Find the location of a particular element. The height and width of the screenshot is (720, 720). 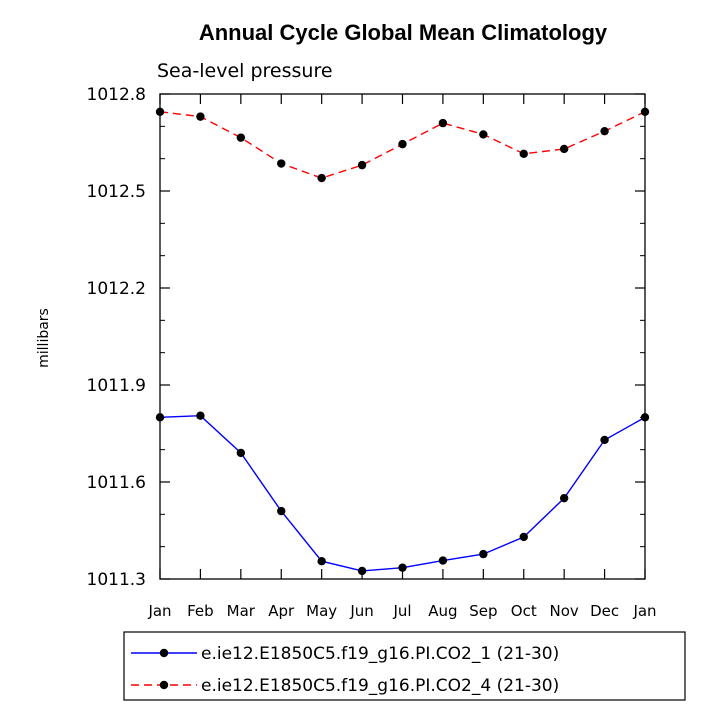

x-tick-label: Dec is located at coordinates (604, 611).